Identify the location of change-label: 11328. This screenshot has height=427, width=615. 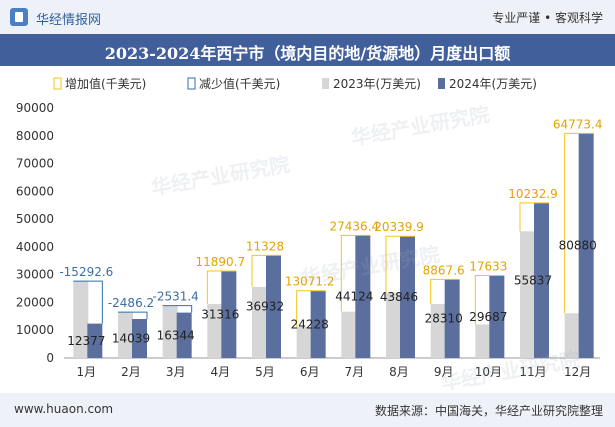
(265, 246).